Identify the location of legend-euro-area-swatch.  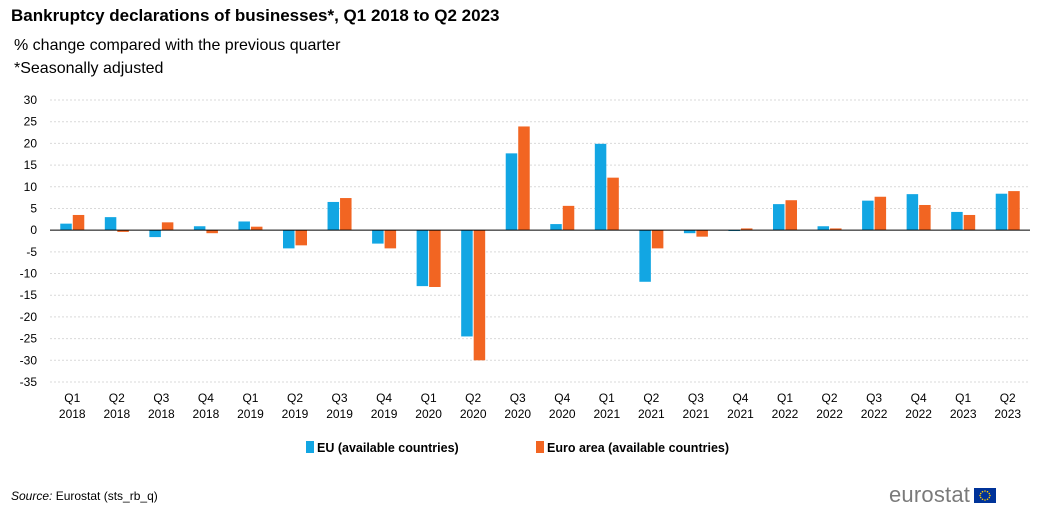
(540, 447).